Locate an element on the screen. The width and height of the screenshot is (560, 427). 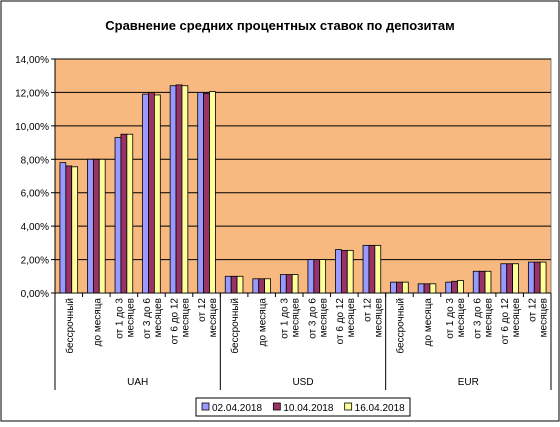
y-tick-label: 2,00% is located at coordinates (35, 261).